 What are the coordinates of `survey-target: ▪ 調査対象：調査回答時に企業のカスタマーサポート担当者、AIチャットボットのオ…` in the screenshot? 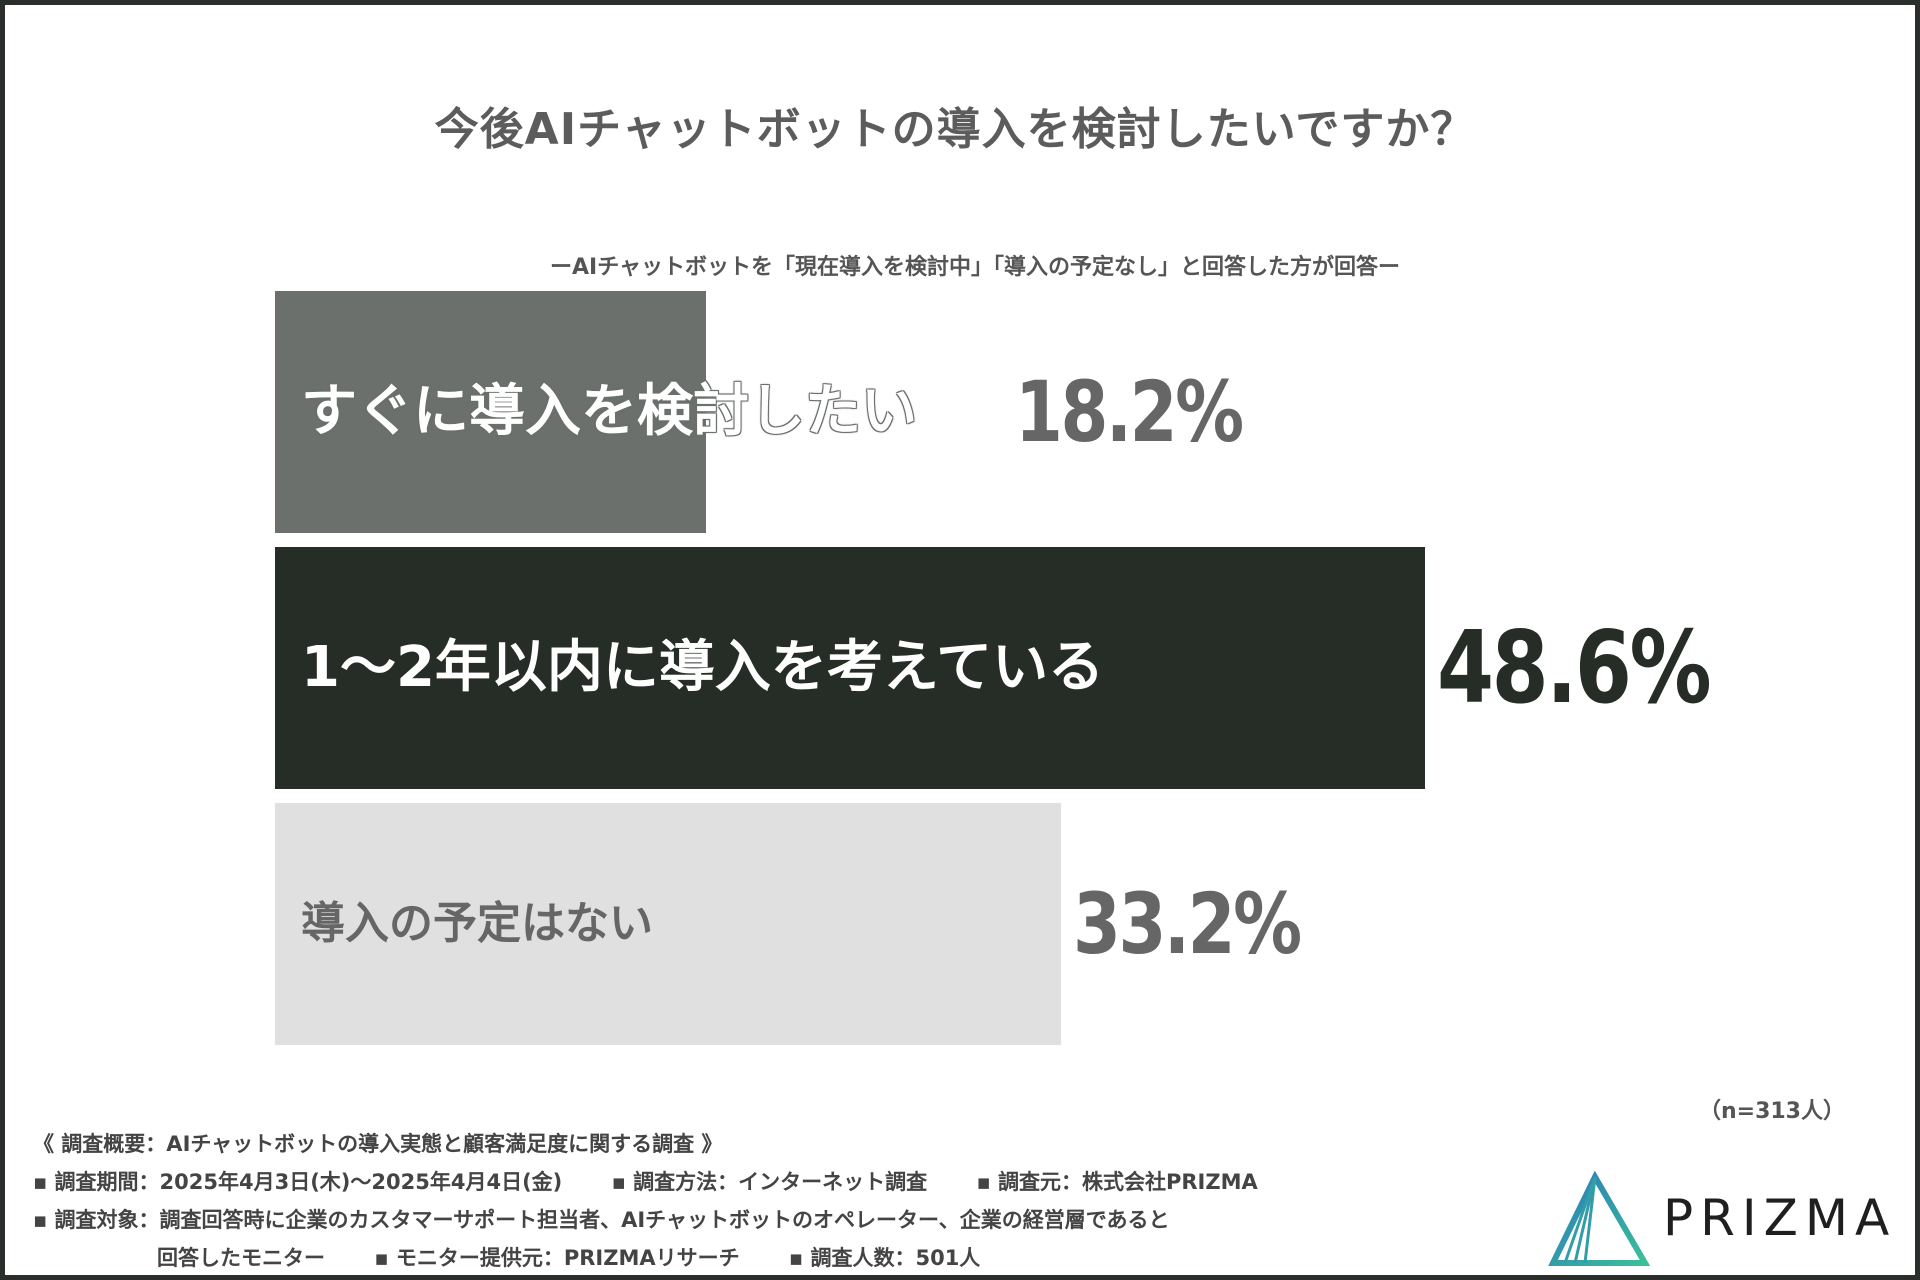 It's located at (601, 1220).